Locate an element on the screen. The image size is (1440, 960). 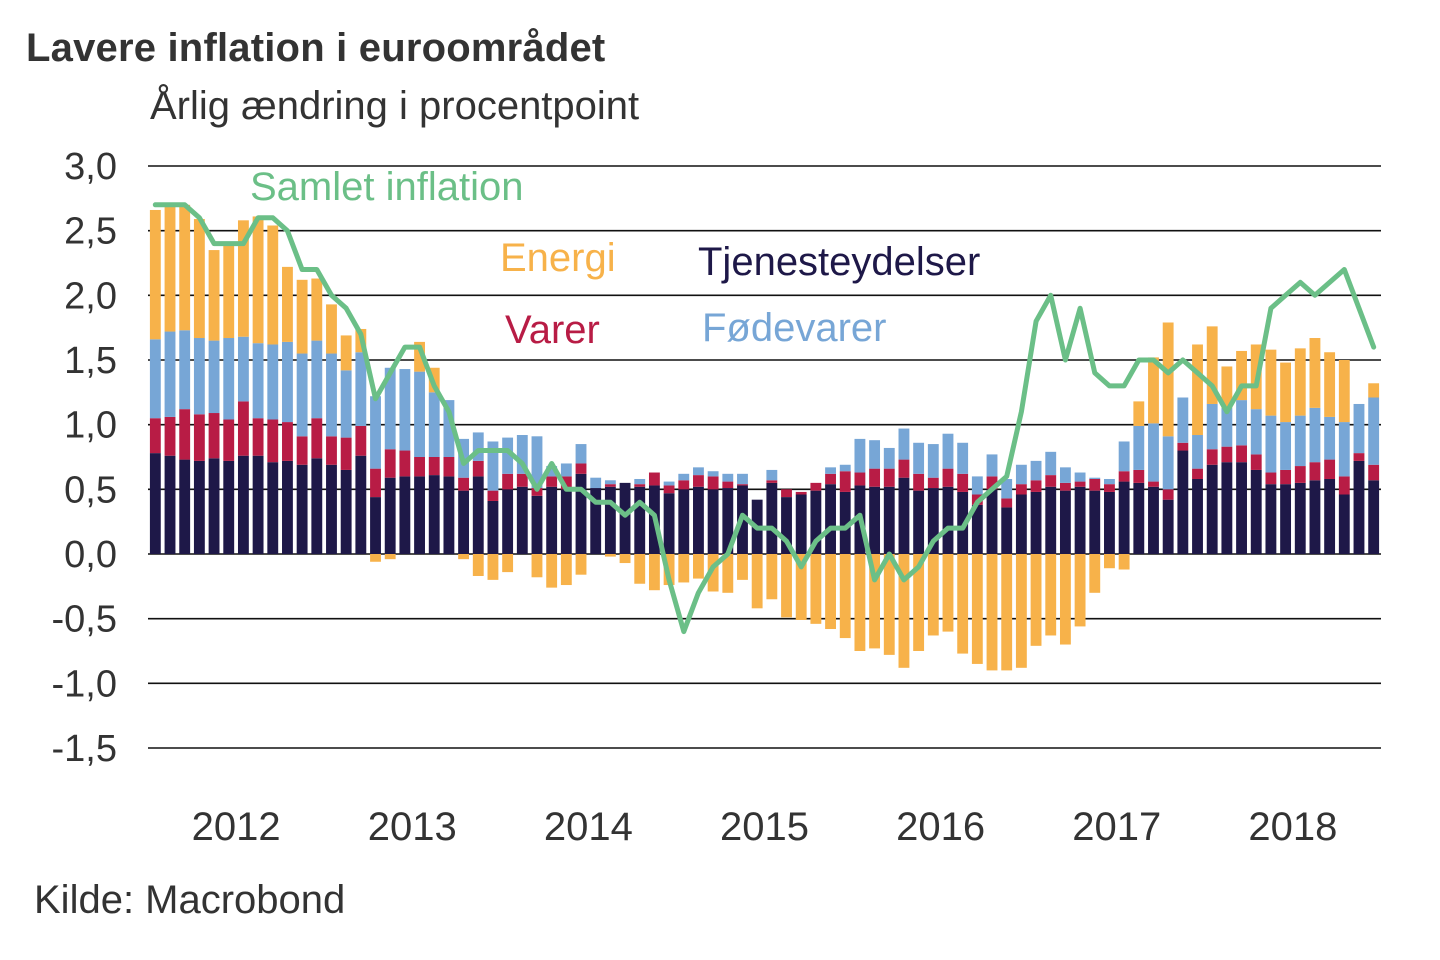
x-axis-ticks: 2012 2013 2014 2015 2016 2017 2018 is located at coordinates (765, 827).